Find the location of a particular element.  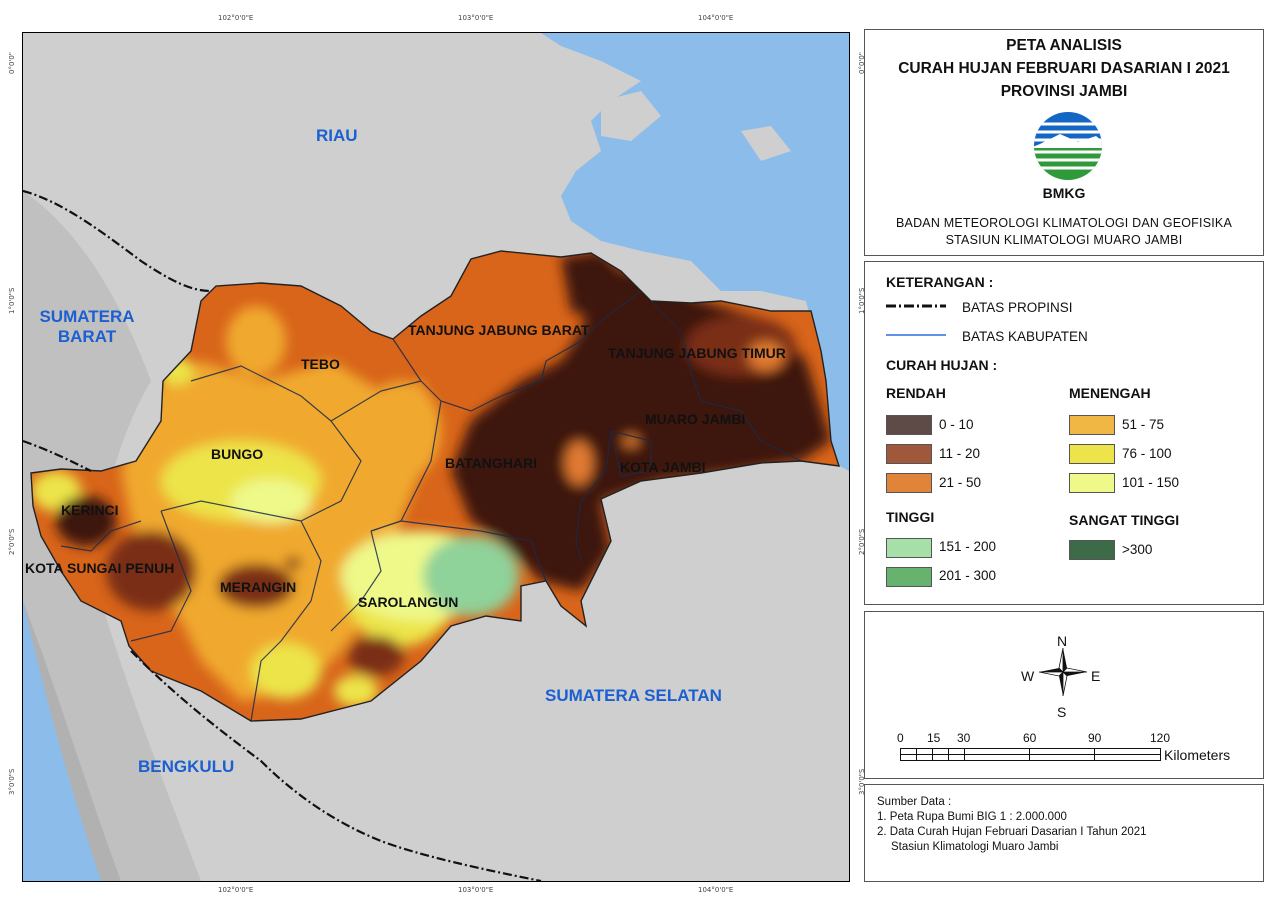

compass-w: W is located at coordinates (1028, 676).